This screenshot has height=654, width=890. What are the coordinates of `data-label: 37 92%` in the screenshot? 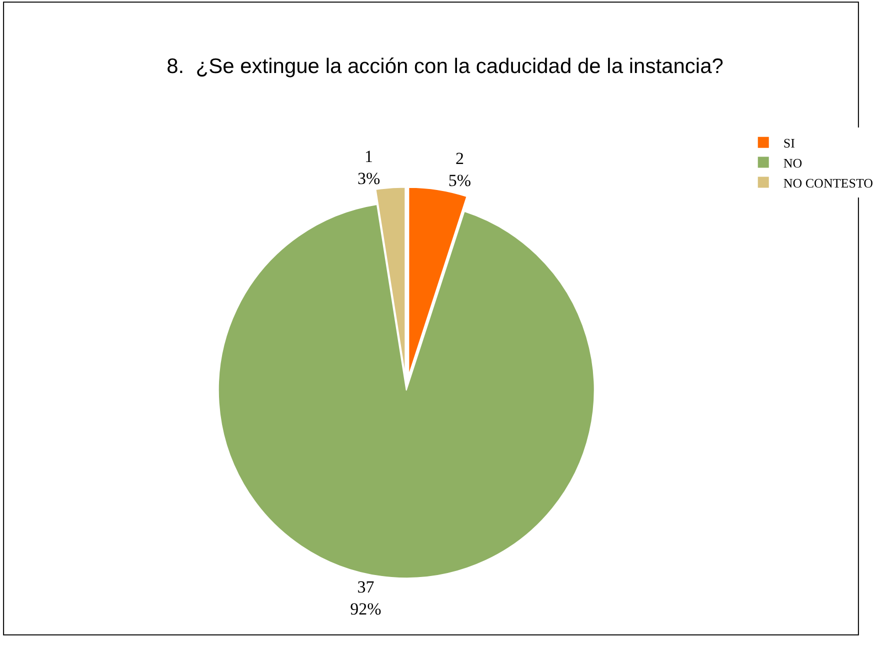 It's located at (366, 597).